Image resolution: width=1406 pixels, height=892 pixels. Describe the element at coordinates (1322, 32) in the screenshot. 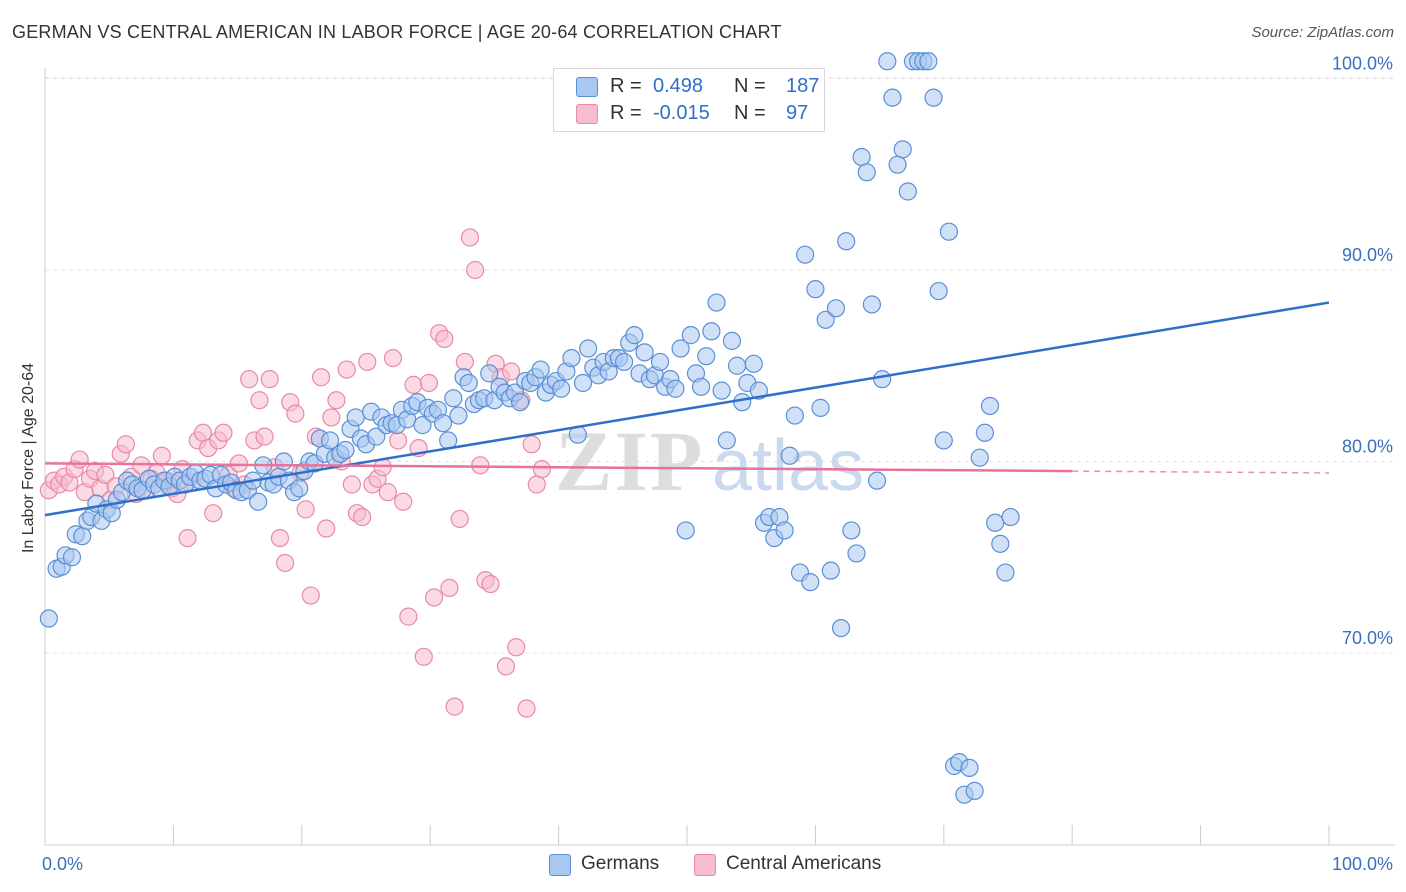

I see `source-text: Source: ZipAtlas.com` at that location.